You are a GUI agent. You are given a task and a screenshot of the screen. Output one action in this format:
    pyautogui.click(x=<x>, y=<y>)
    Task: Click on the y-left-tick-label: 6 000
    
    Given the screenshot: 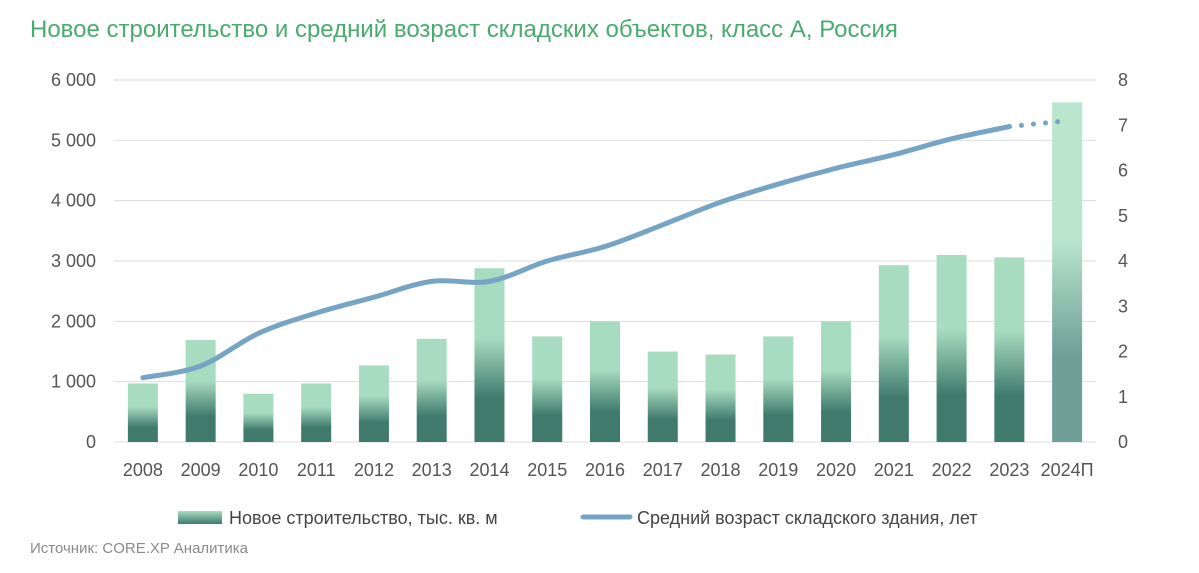 What is the action you would take?
    pyautogui.click(x=73, y=80)
    